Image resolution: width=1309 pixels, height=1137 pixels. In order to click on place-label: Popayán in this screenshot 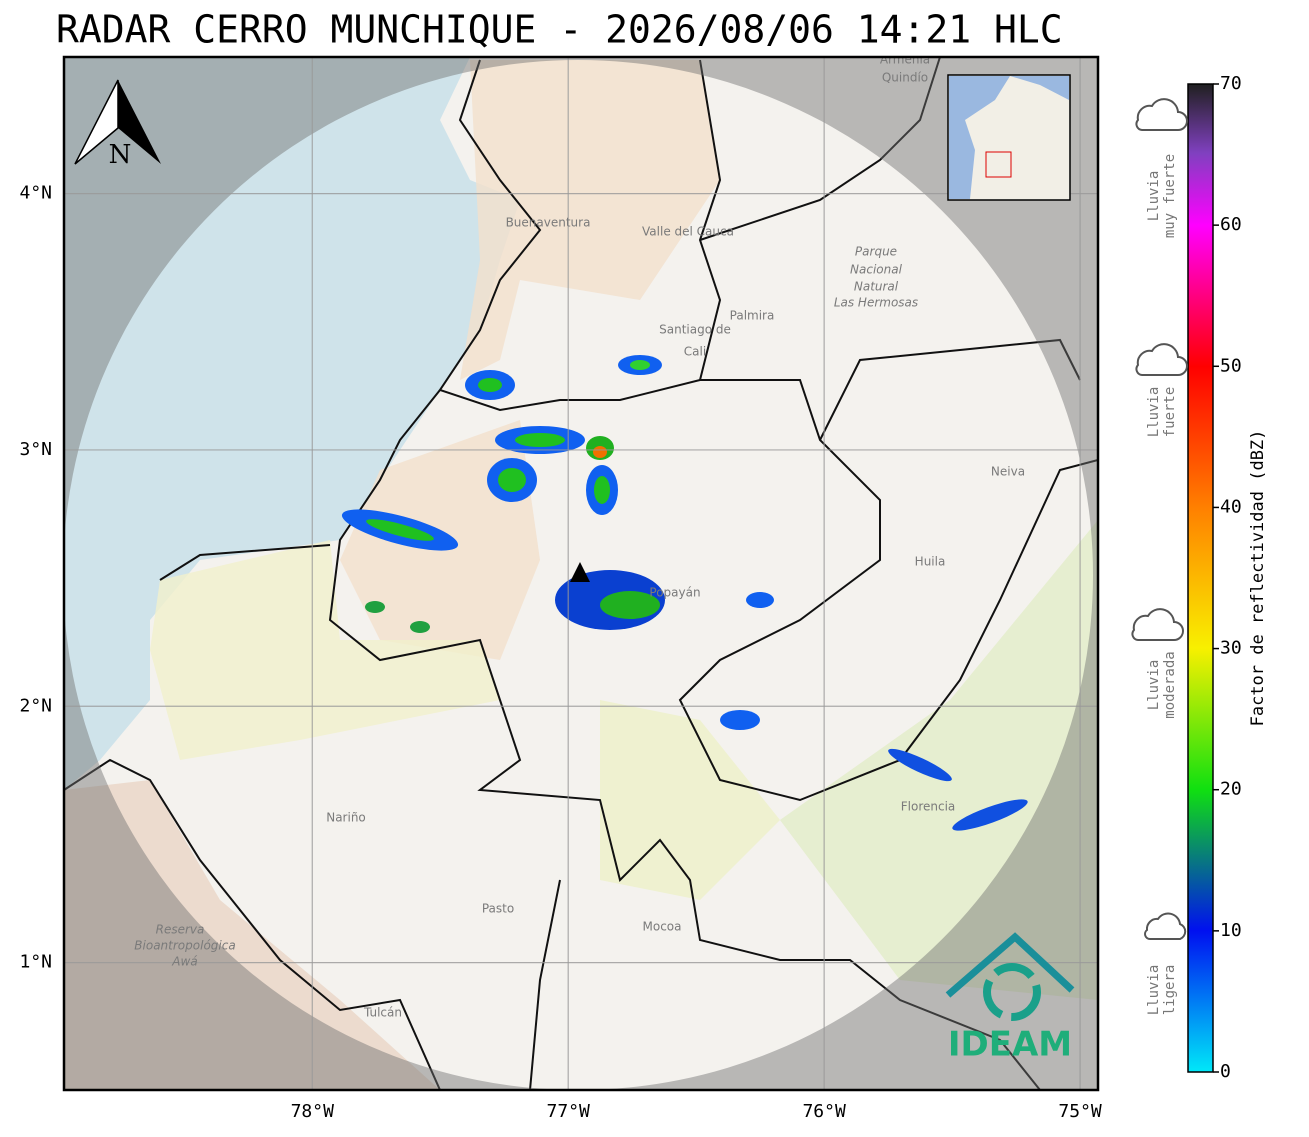, I will do `click(674, 593)`.